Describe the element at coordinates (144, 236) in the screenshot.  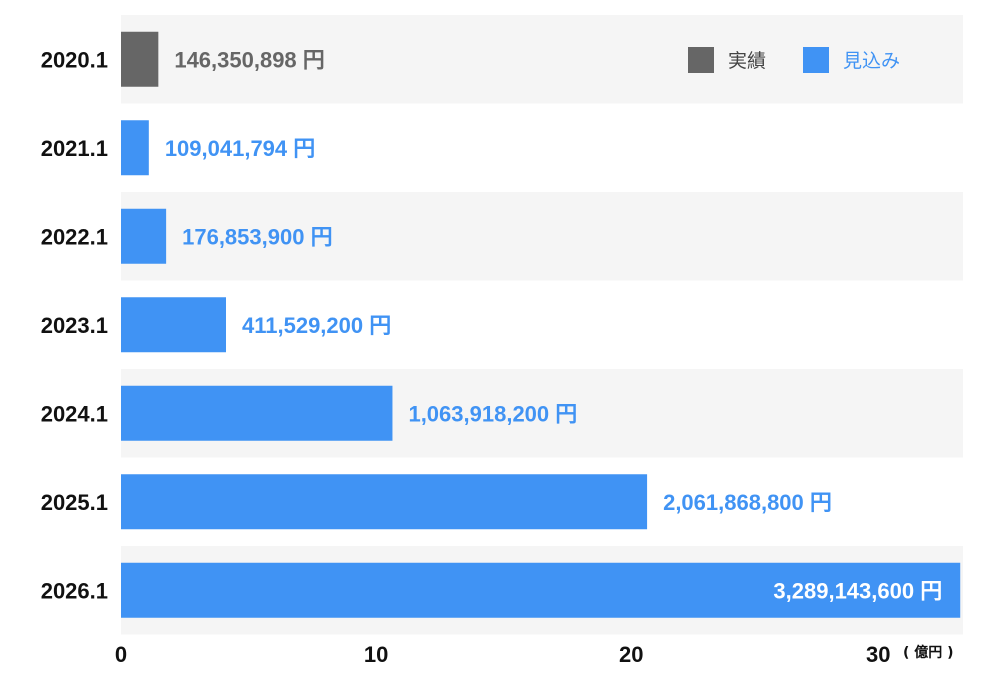
I see `bar-2022.1` at that location.